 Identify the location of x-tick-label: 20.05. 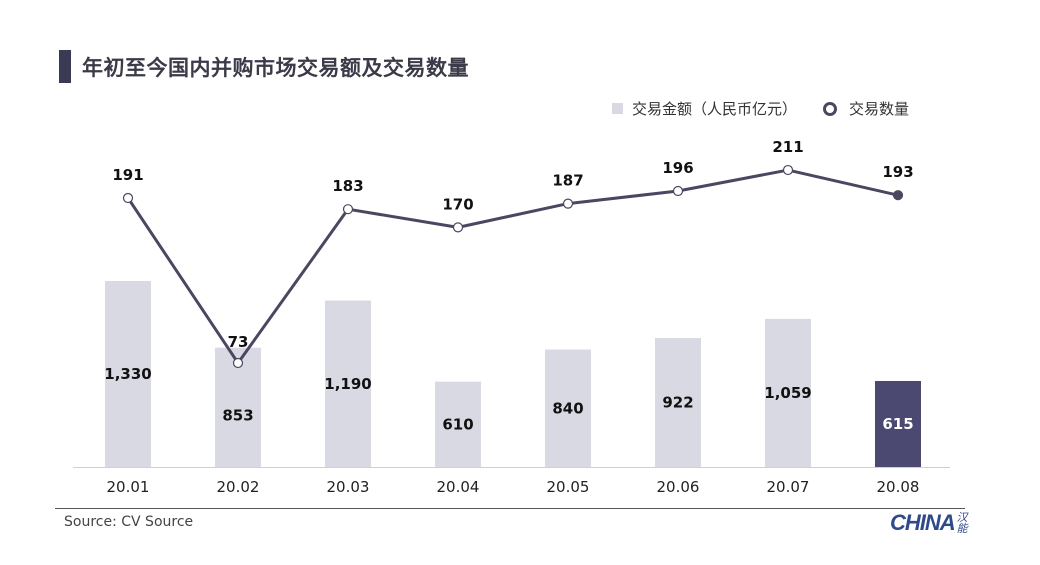
(568, 487).